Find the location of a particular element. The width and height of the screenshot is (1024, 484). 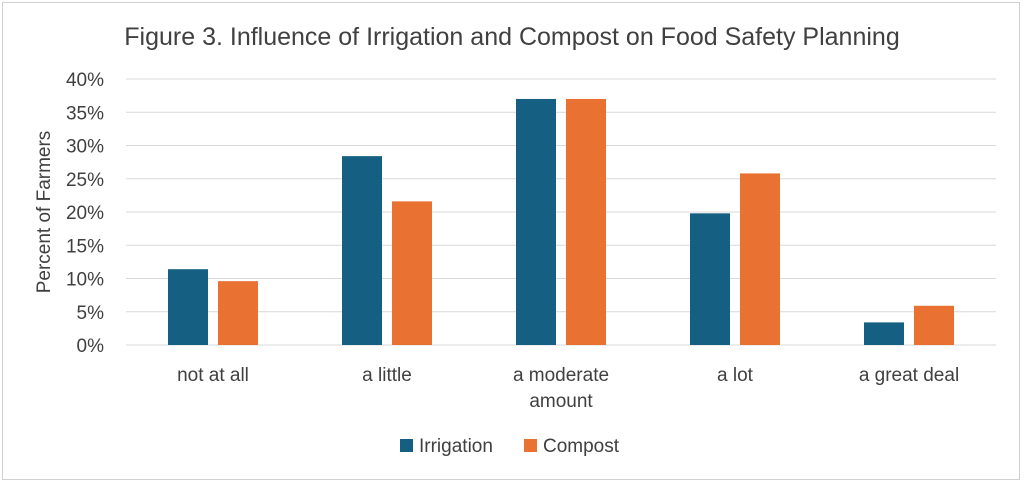

legend-swatch-irrigation is located at coordinates (406, 445).